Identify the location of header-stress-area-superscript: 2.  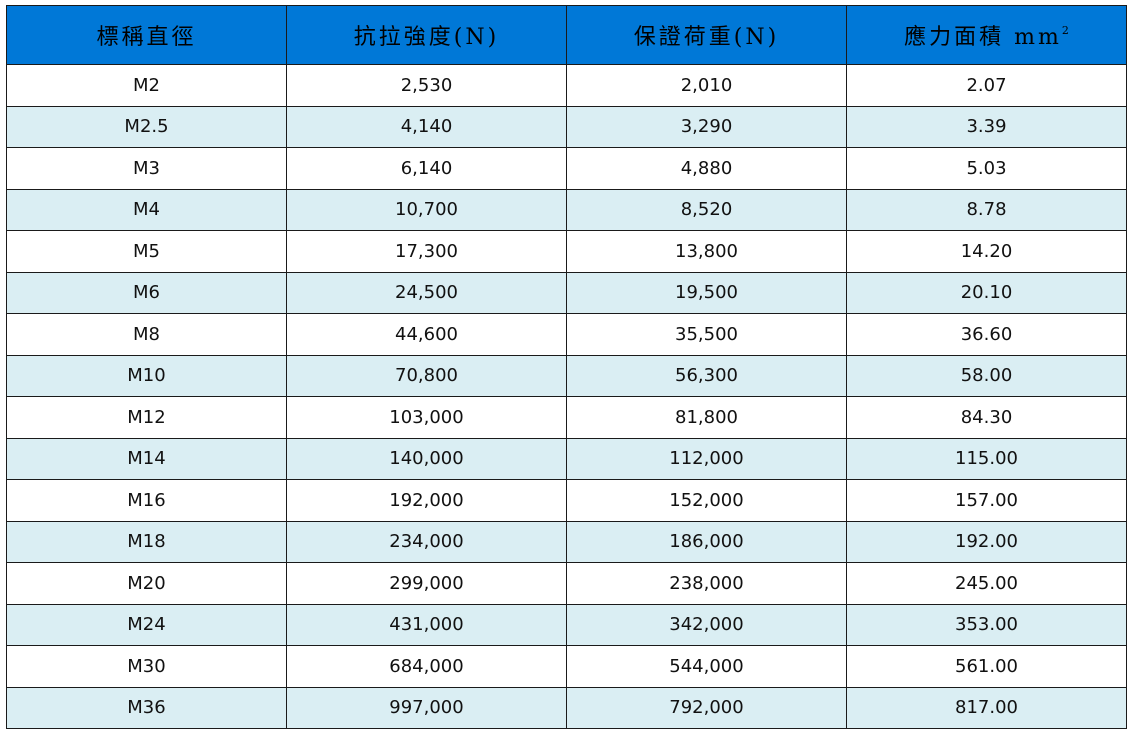
(1065, 30).